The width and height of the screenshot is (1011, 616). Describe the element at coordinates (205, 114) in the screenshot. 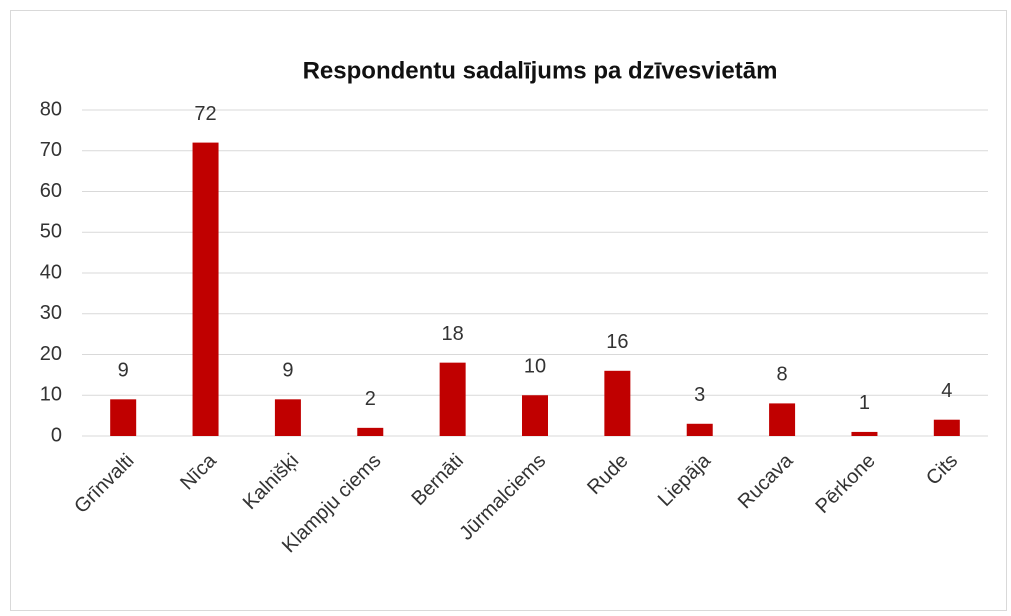

I see `data-label: 72` at that location.